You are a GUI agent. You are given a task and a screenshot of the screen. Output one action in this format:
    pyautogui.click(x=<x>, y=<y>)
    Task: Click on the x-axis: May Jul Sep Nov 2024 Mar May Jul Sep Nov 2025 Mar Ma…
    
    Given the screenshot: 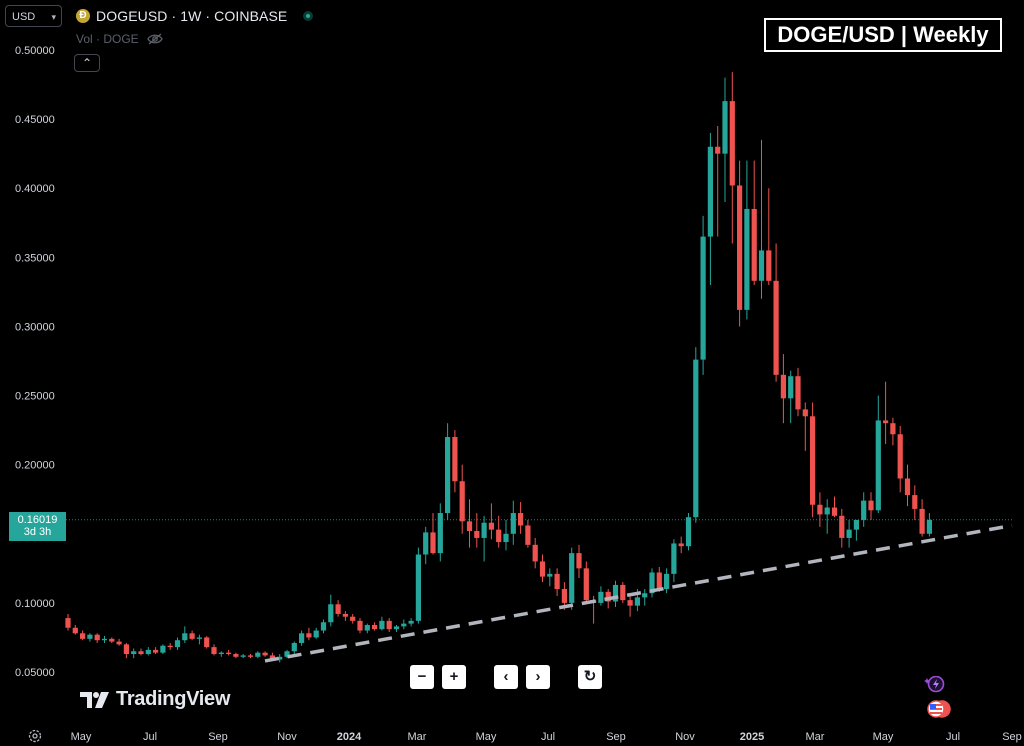 What is the action you would take?
    pyautogui.click(x=546, y=737)
    